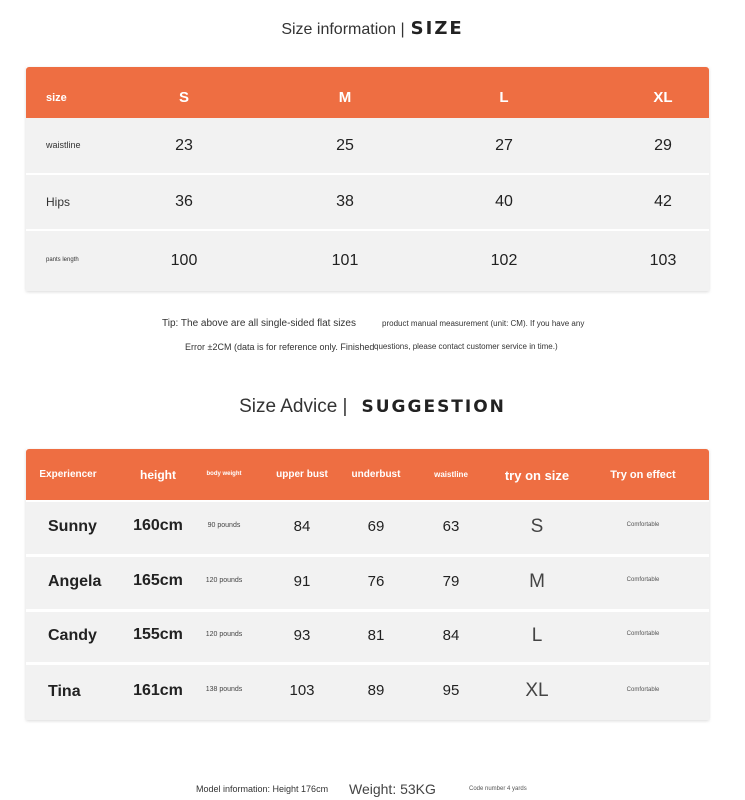  I want to click on advice-cell: 90 pounds, so click(224, 525).